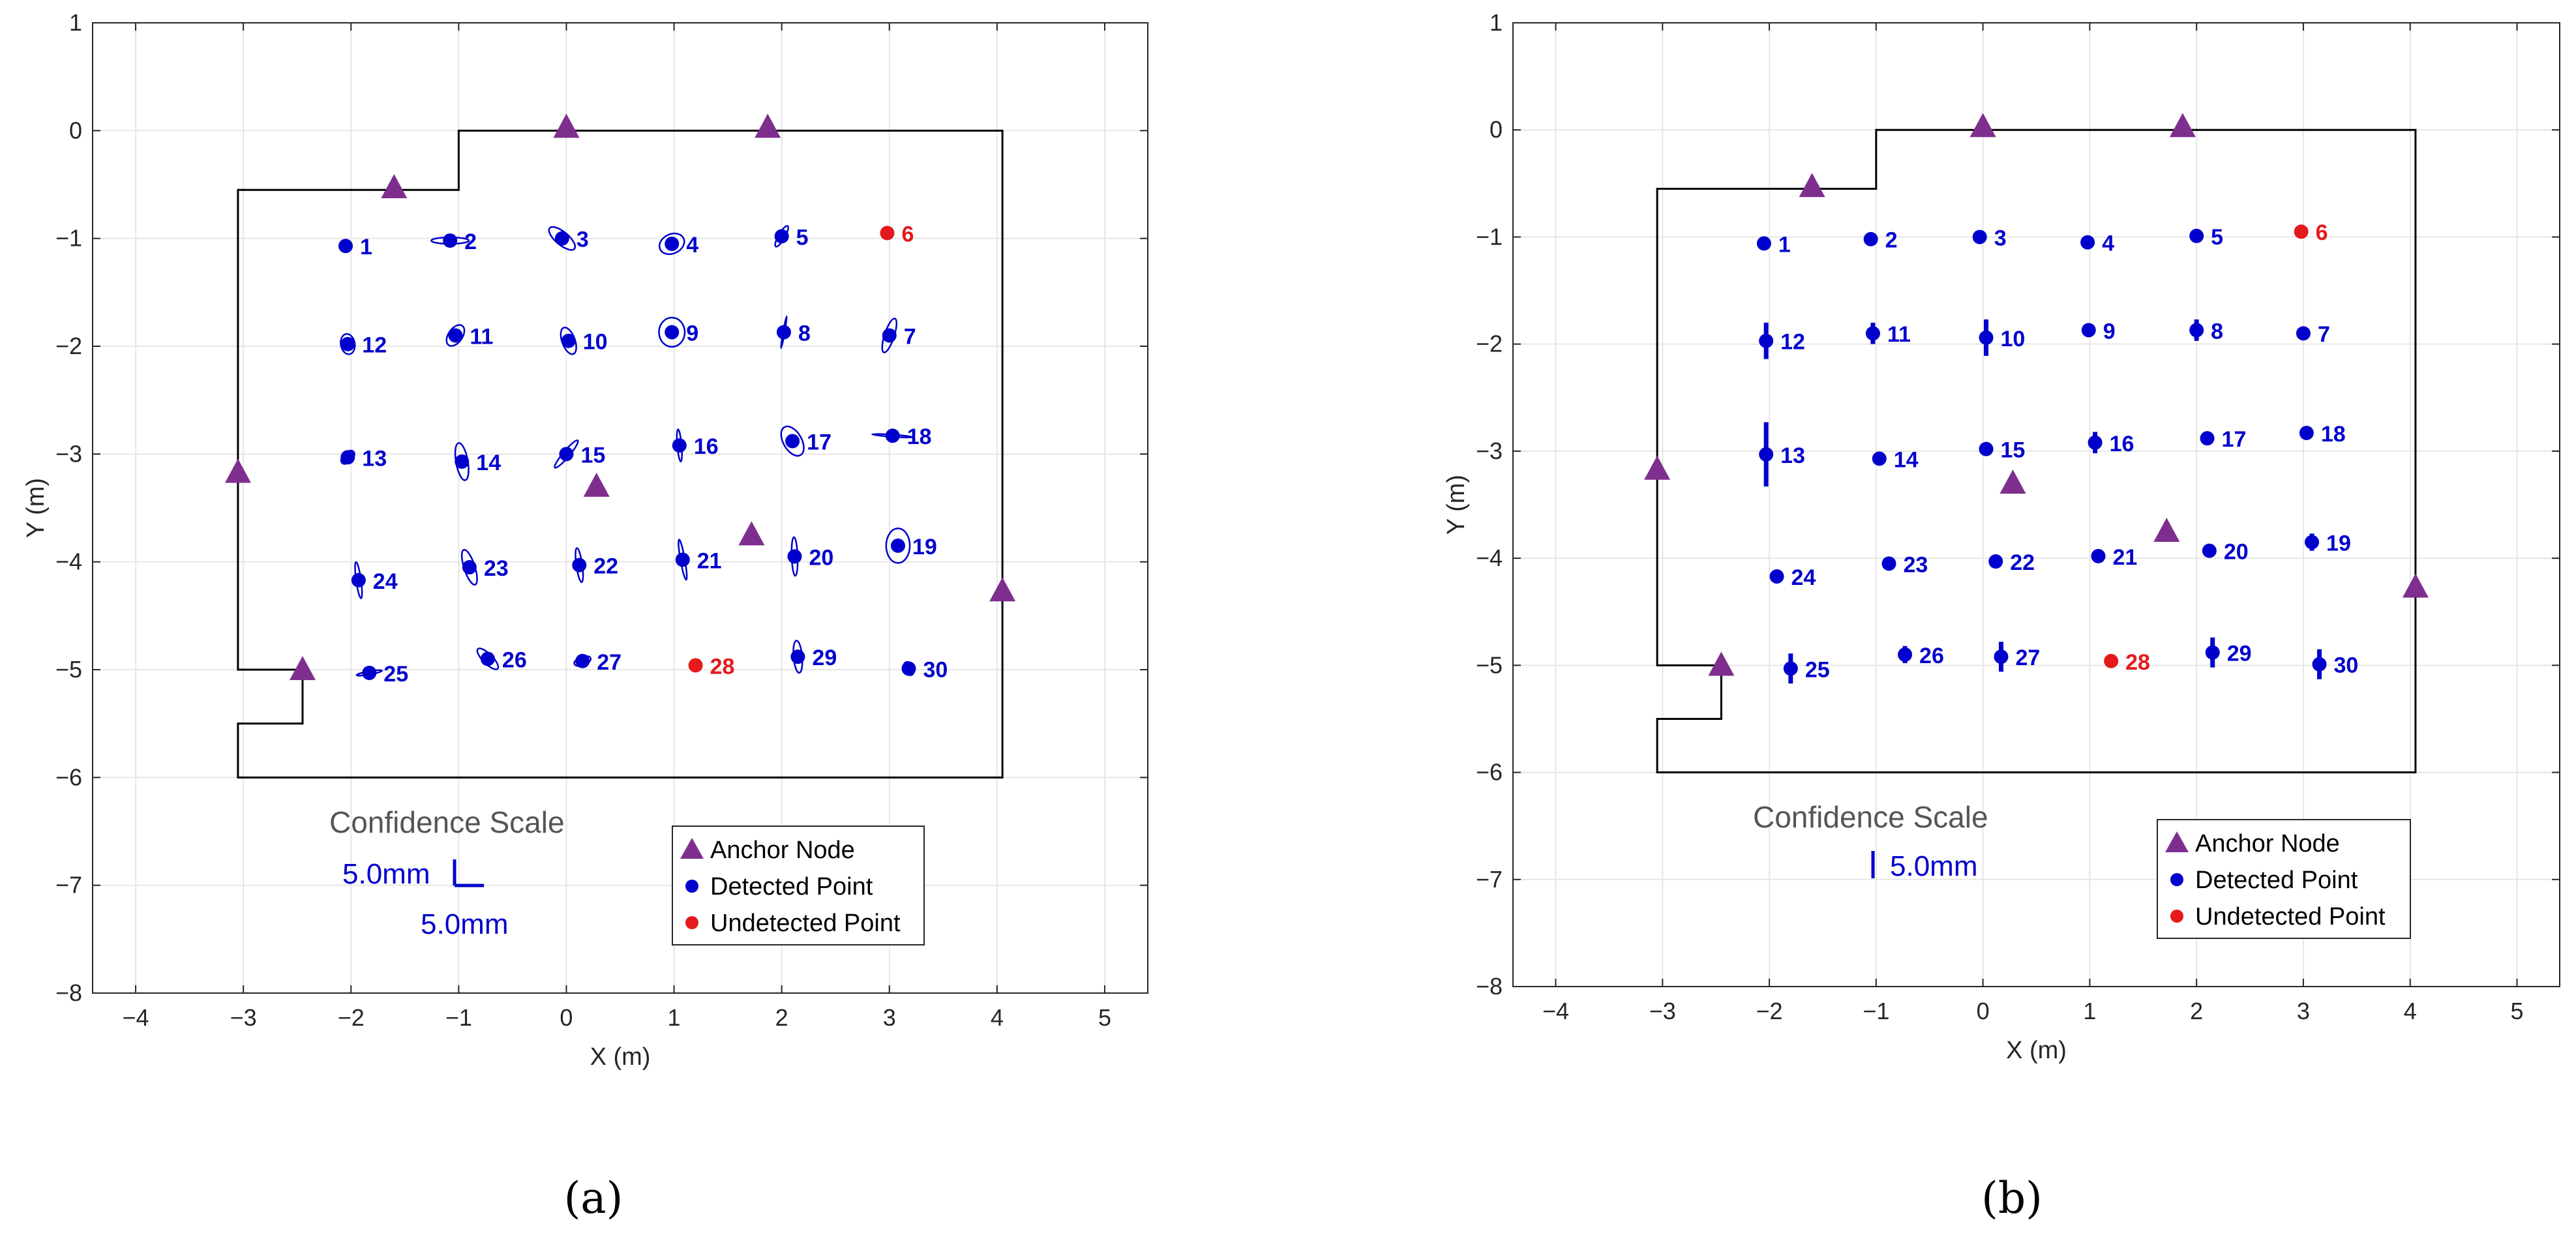 Image resolution: width=2576 pixels, height=1235 pixels. Describe the element at coordinates (1803, 577) in the screenshot. I see `point-label: 24` at that location.